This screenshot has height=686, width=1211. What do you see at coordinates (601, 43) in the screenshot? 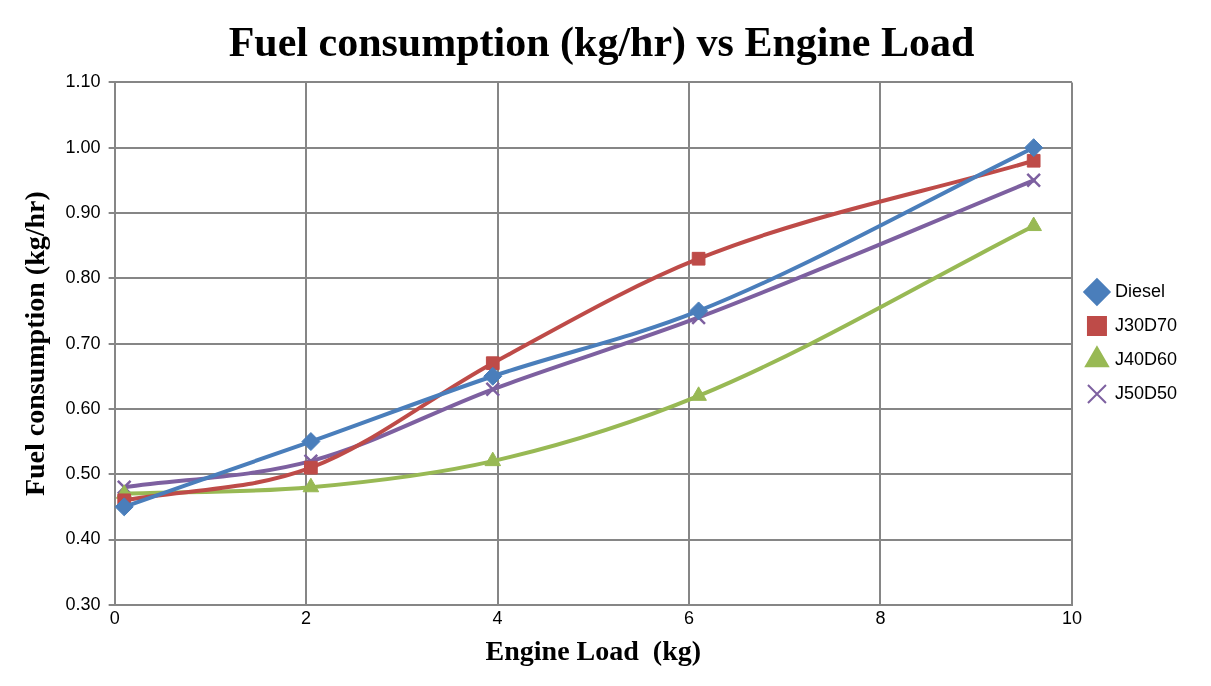
I see `chart-title: Fuel consumption (kg/hr) vs Engine Load` at bounding box center [601, 43].